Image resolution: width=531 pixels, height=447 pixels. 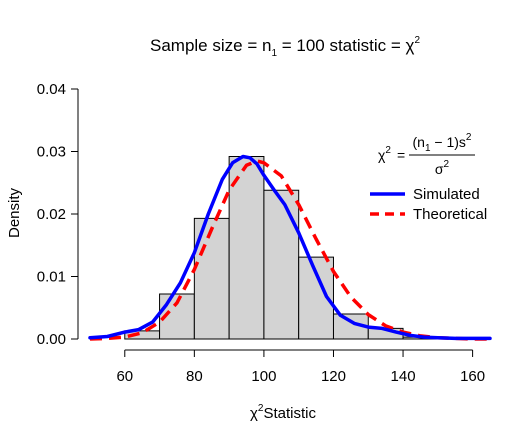 I want to click on y-axis-label: Density, so click(x=14, y=212).